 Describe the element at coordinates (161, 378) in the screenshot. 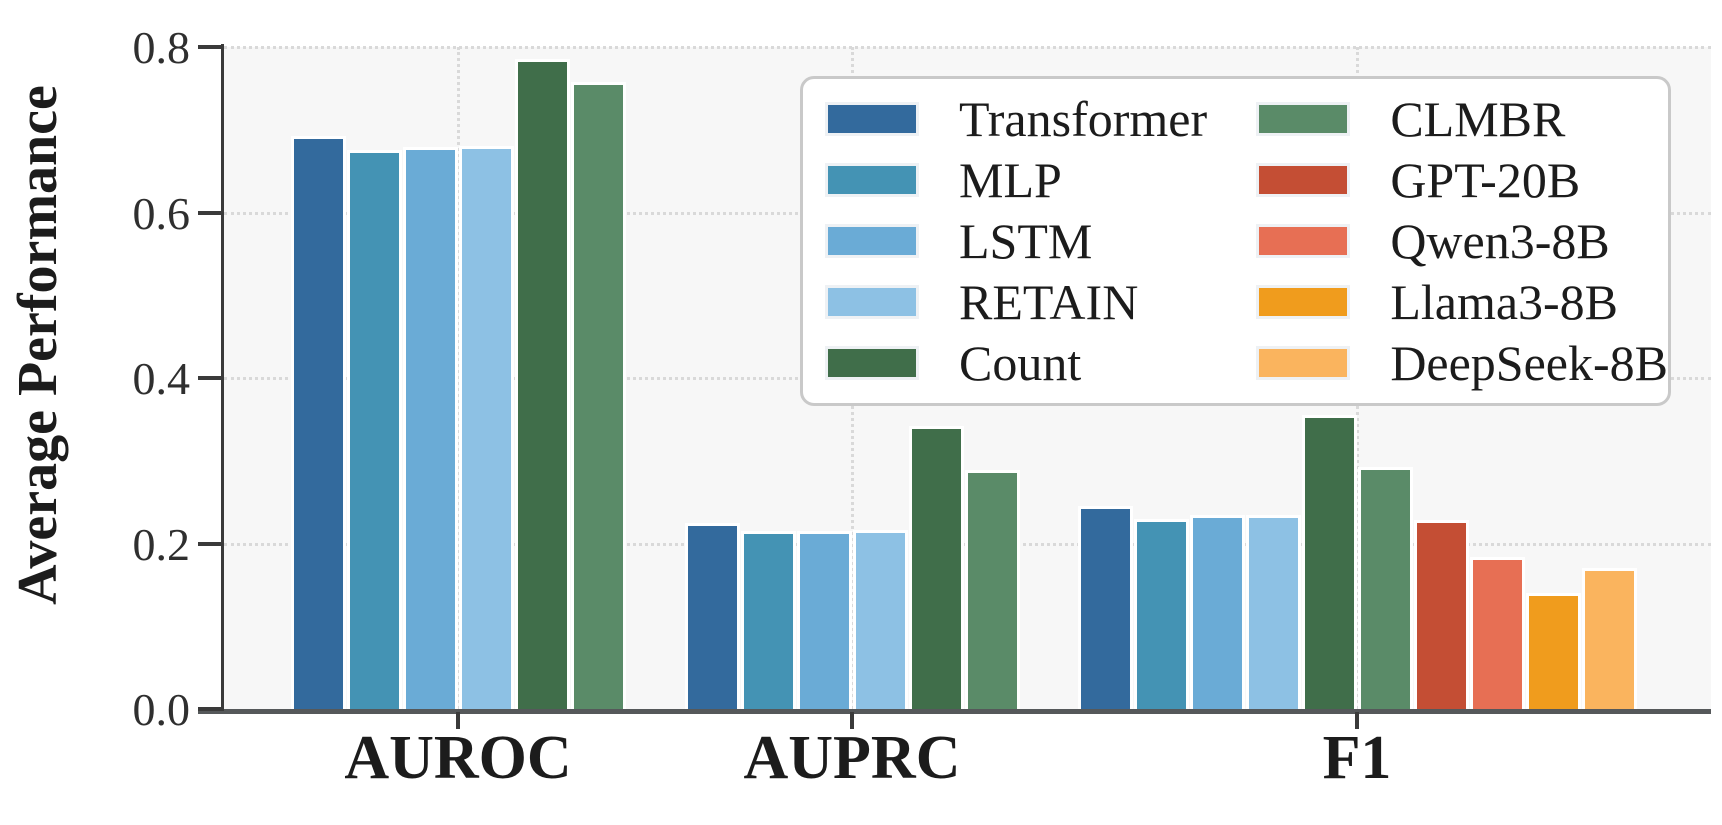

I see `y-tick-label-0.4: 0.4` at that location.